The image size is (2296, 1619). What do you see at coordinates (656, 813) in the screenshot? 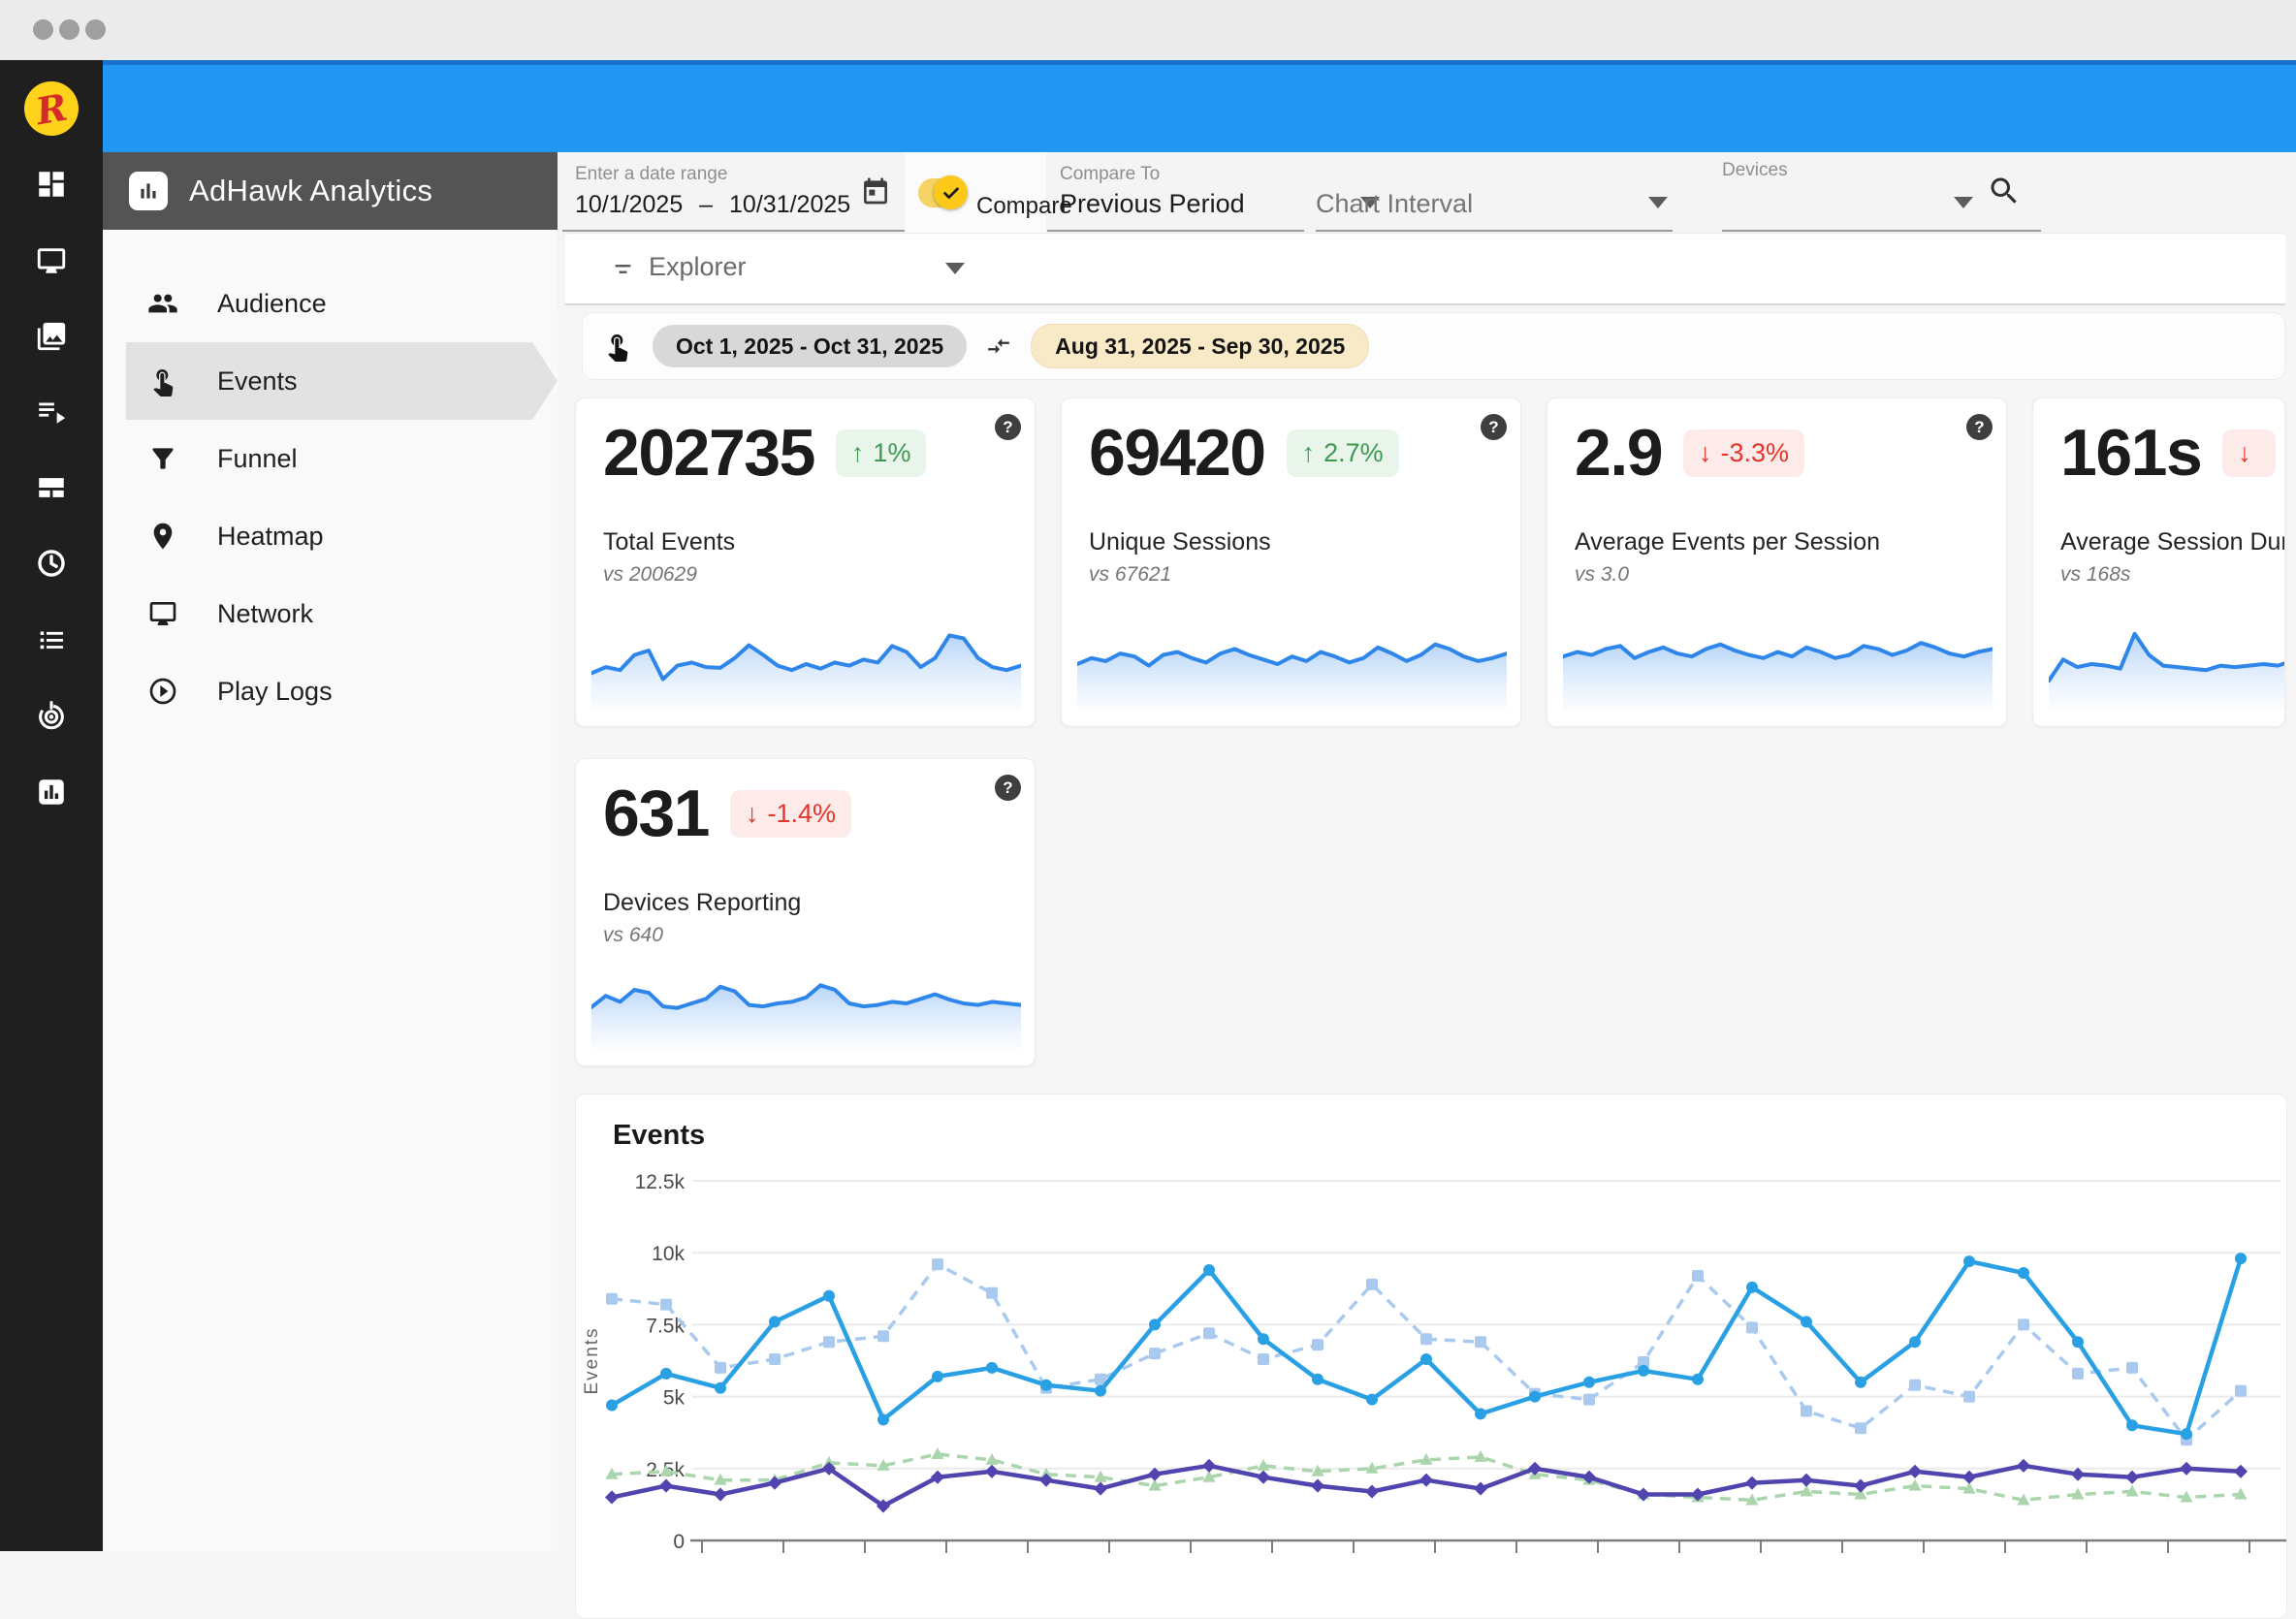
I see `kpi-value: 631` at bounding box center [656, 813].